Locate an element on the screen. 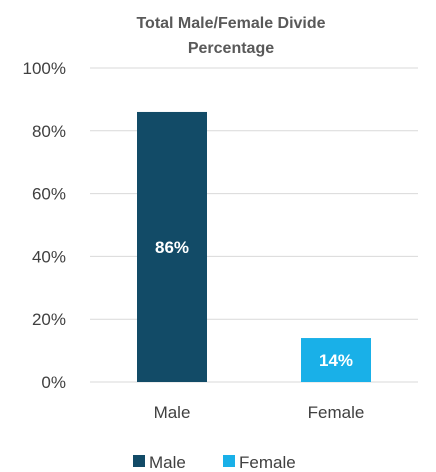  legend-label-male: Male is located at coordinates (167, 462).